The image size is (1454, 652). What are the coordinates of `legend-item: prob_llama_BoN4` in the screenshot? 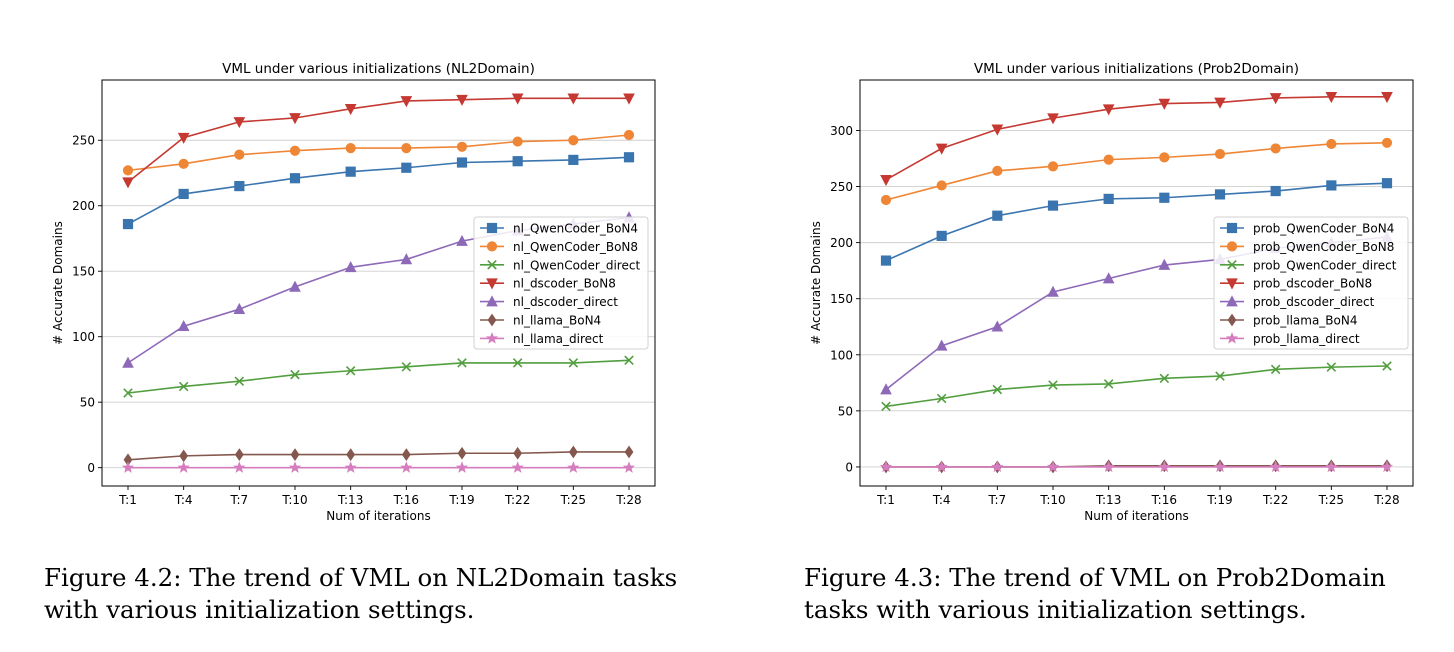 It's located at (1289, 321).